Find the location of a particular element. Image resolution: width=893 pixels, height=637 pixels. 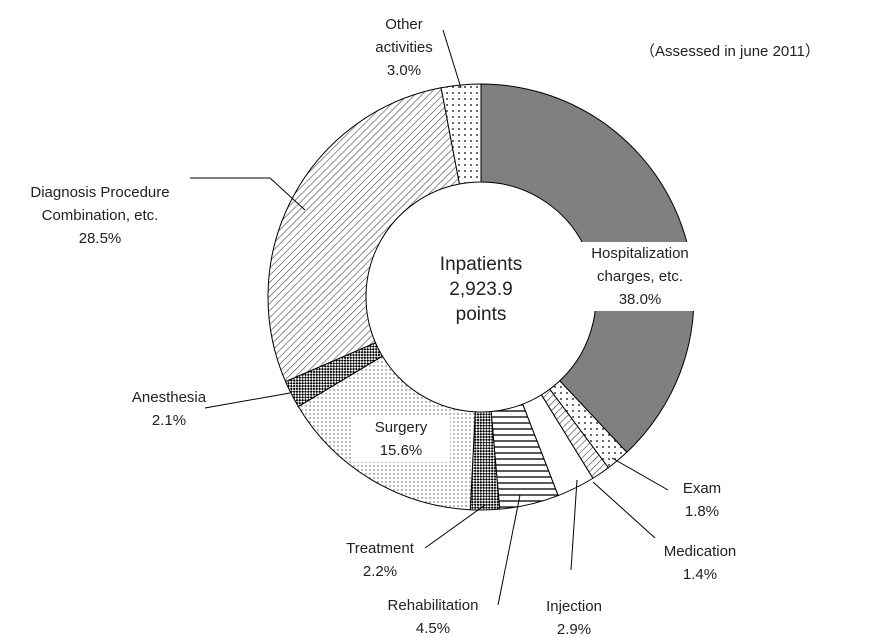

category-label: Diagnosis Procedure Combination, etc. is located at coordinates (100, 204).